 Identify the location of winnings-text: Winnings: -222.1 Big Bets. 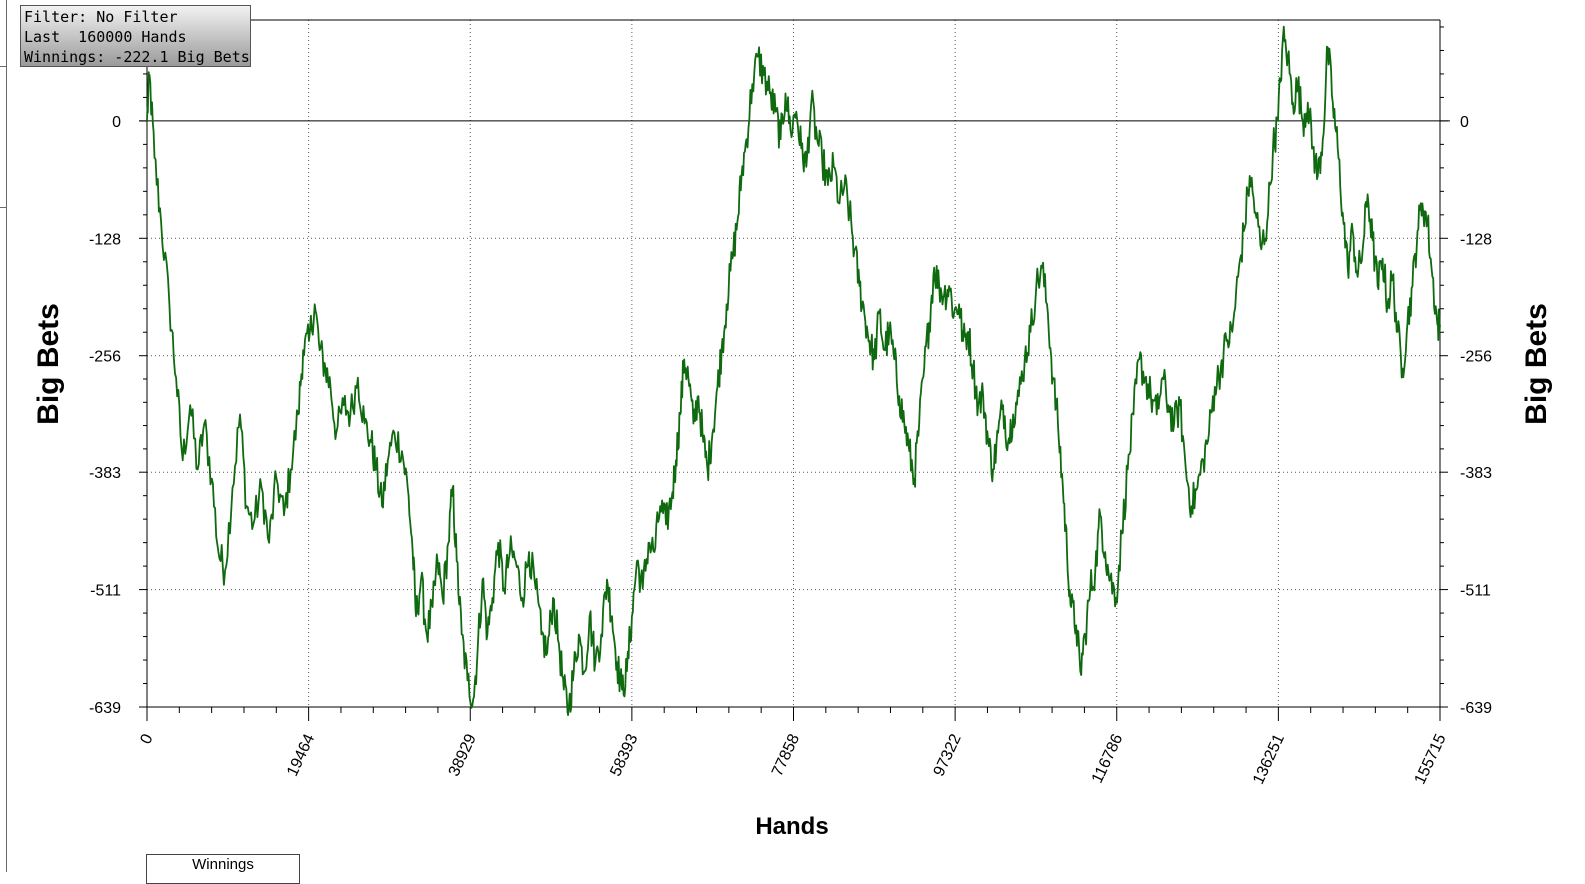
(137, 57).